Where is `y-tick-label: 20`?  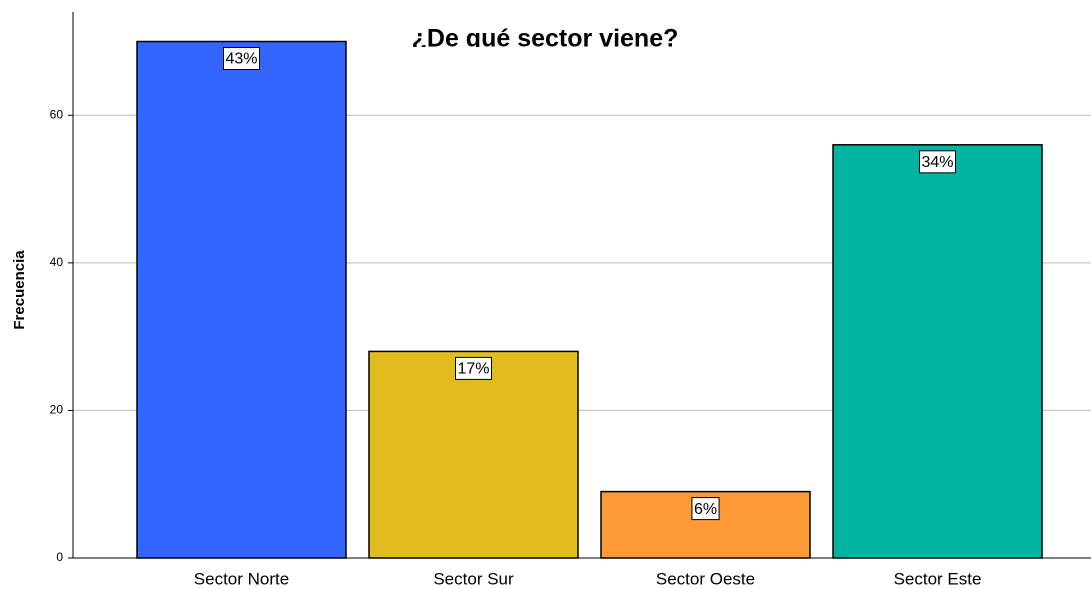
y-tick-label: 20 is located at coordinates (57, 410).